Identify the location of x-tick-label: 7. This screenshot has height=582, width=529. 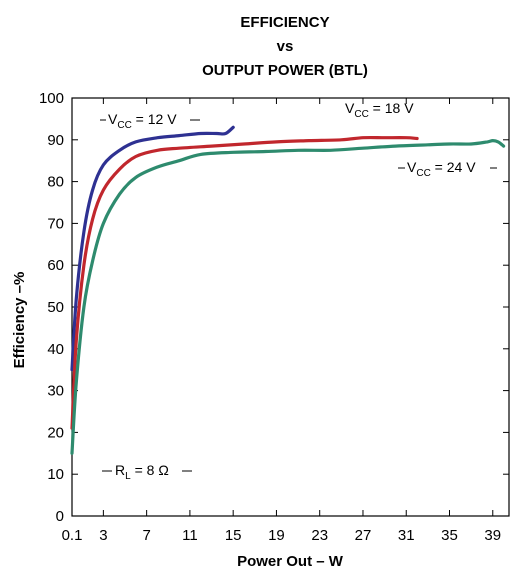
(146, 535).